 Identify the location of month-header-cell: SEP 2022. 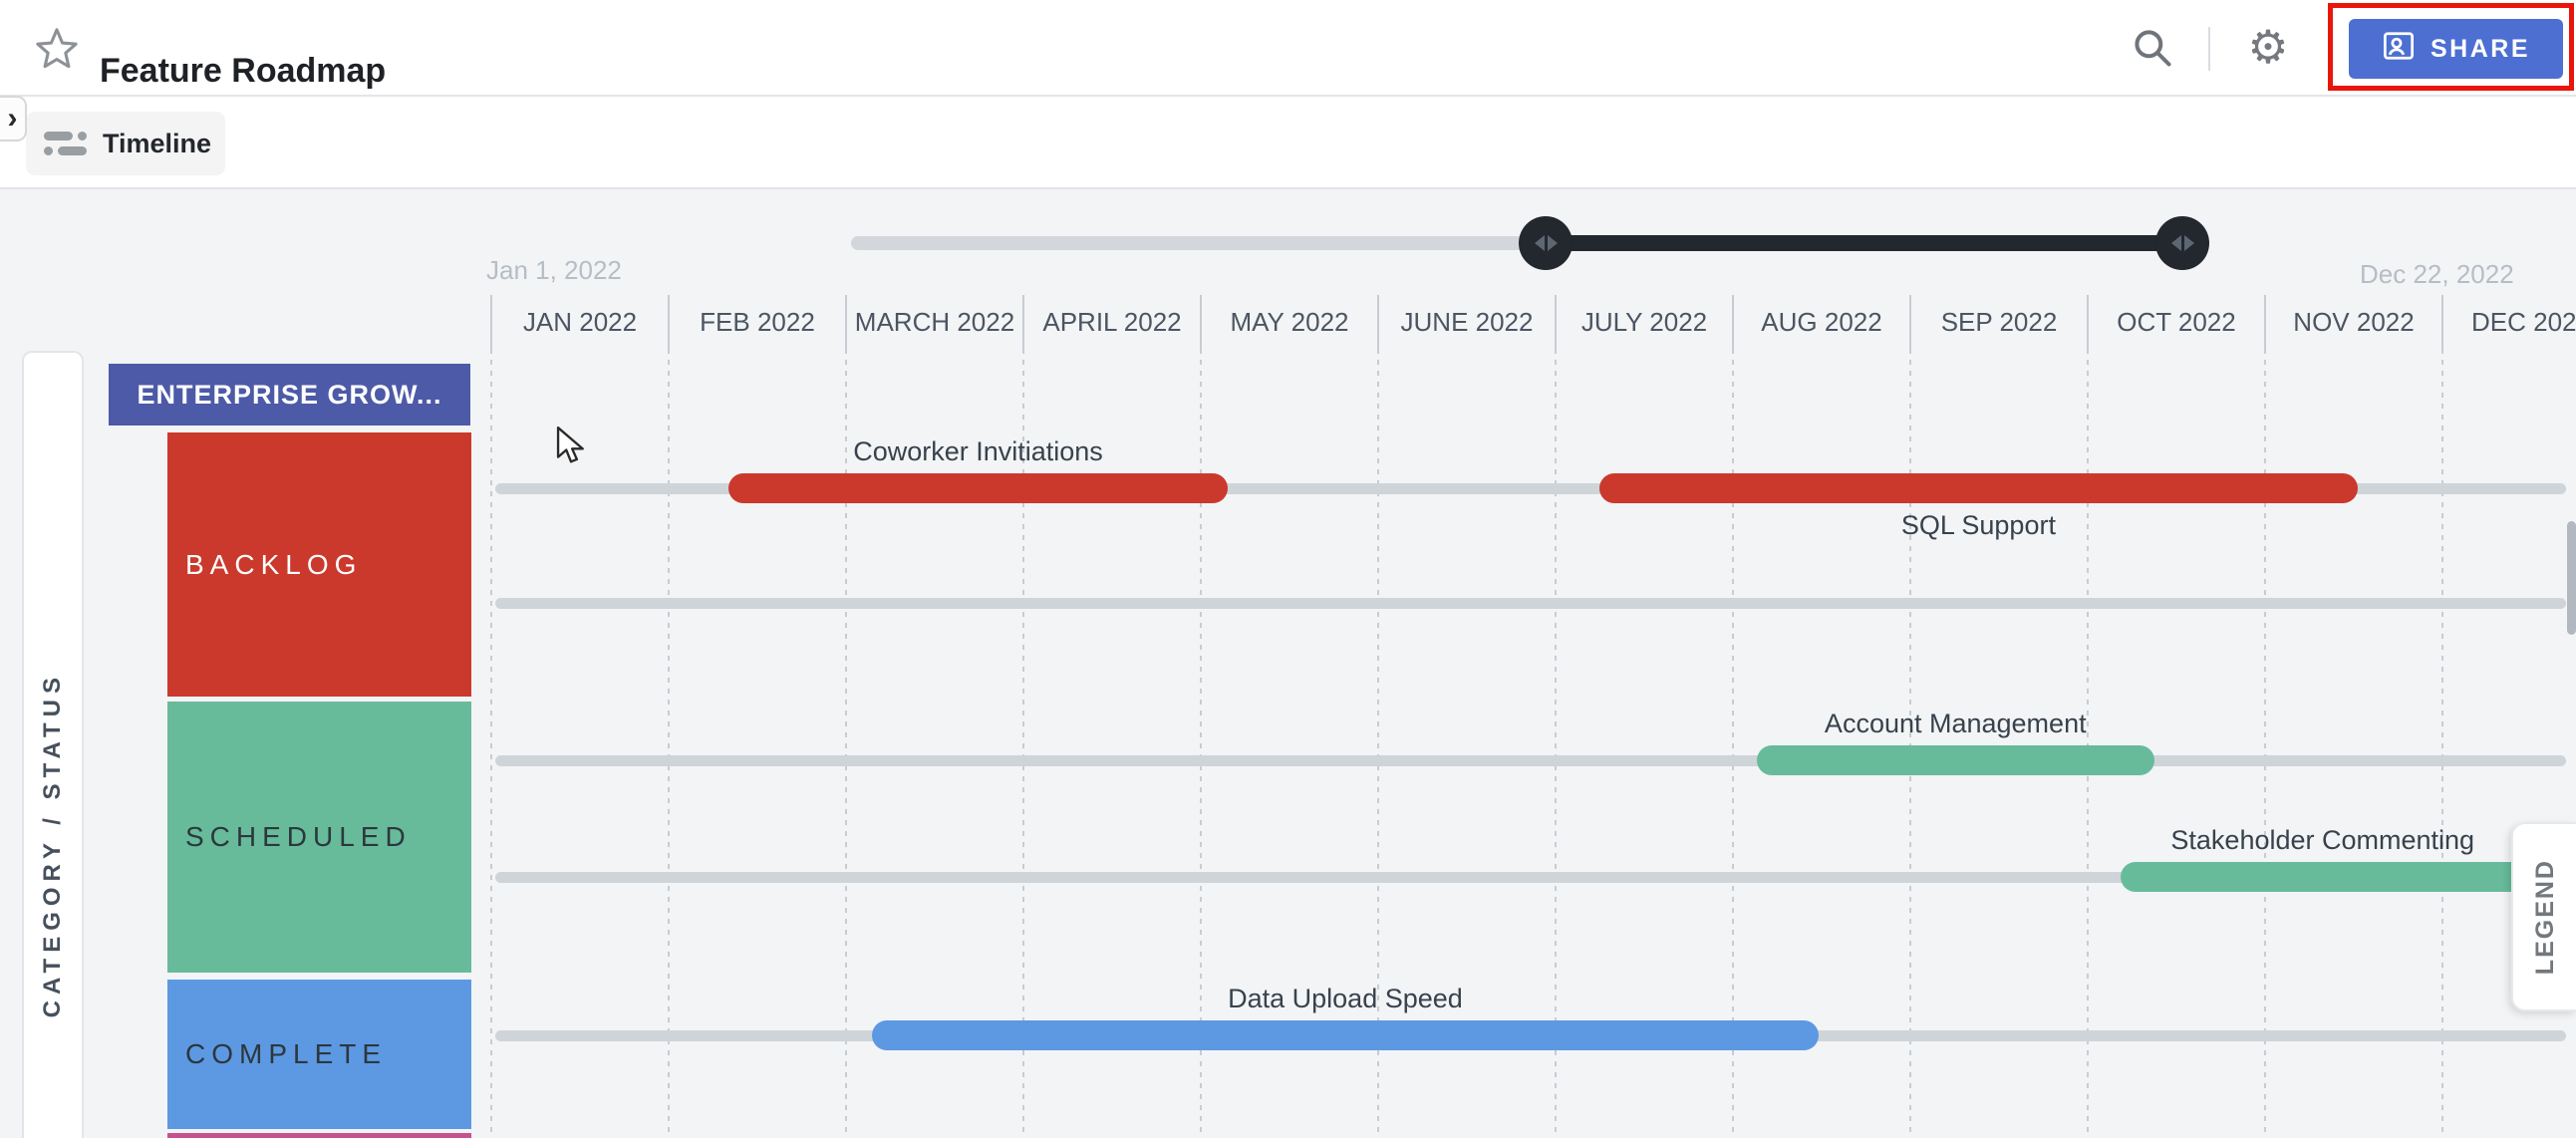
(1998, 322).